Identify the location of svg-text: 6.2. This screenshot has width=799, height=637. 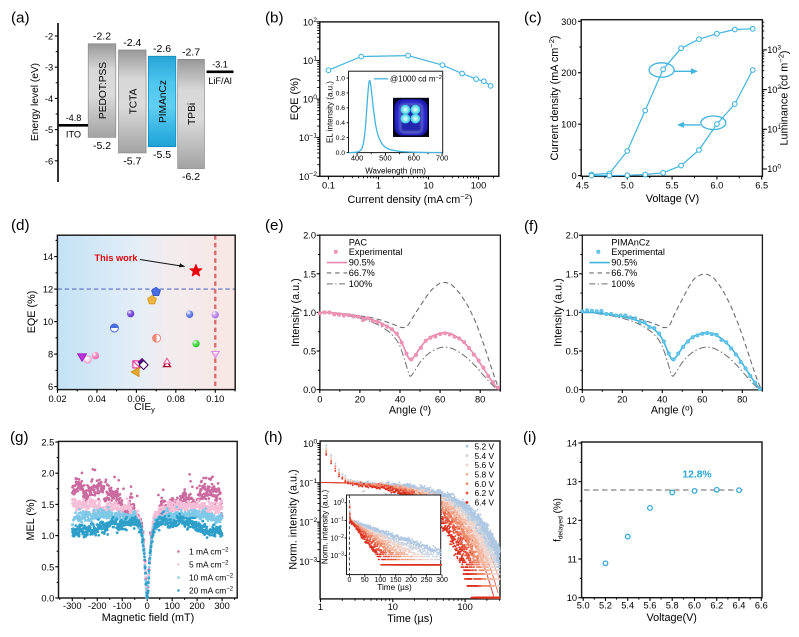
(716, 606).